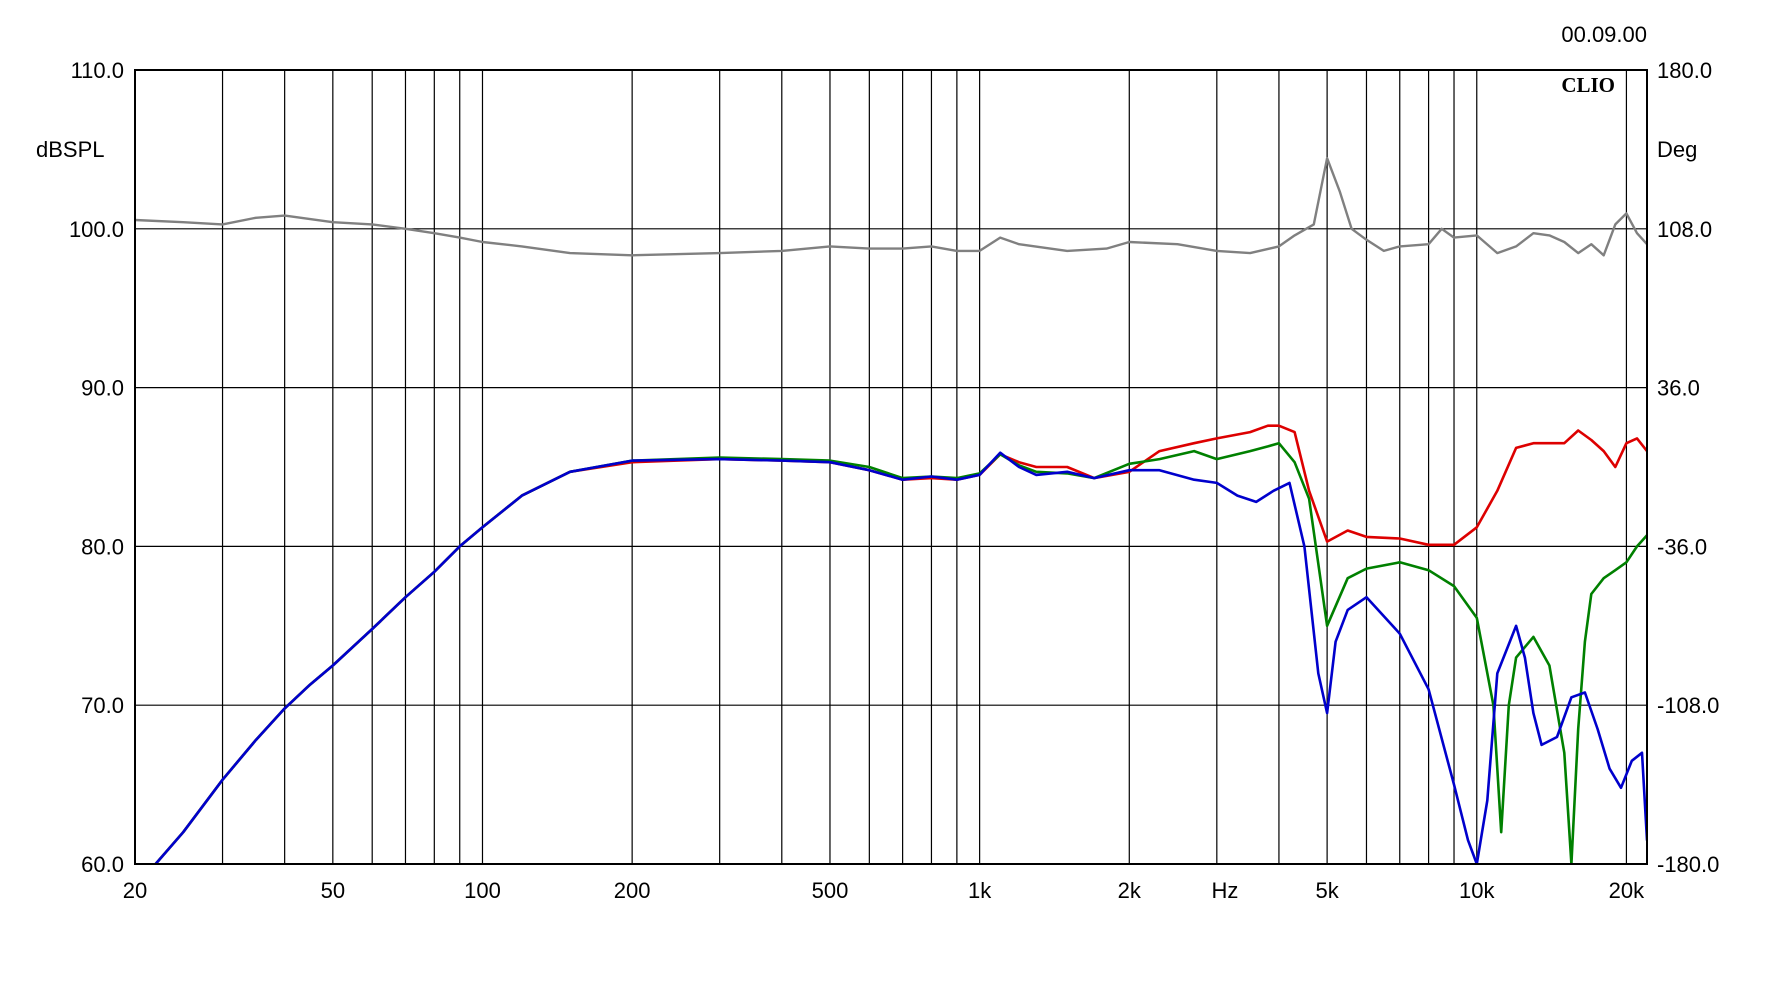  I want to click on y2-tick-label: 36.0, so click(1678, 388).